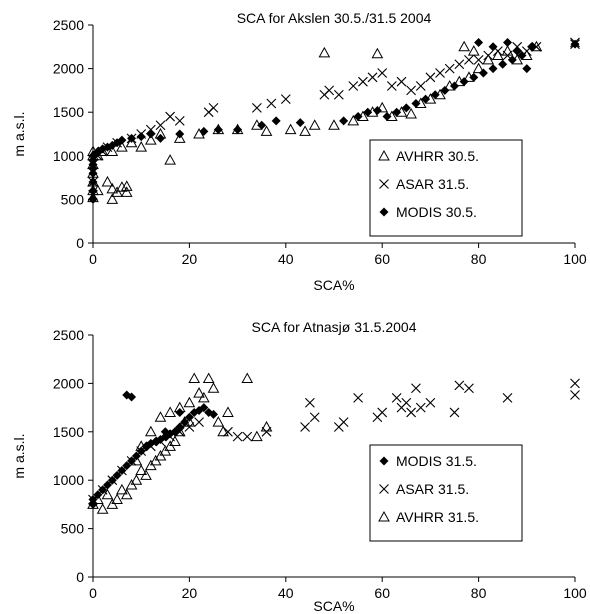 The width and height of the screenshot is (590, 614). I want to click on x-tick-label: 100, so click(575, 259).